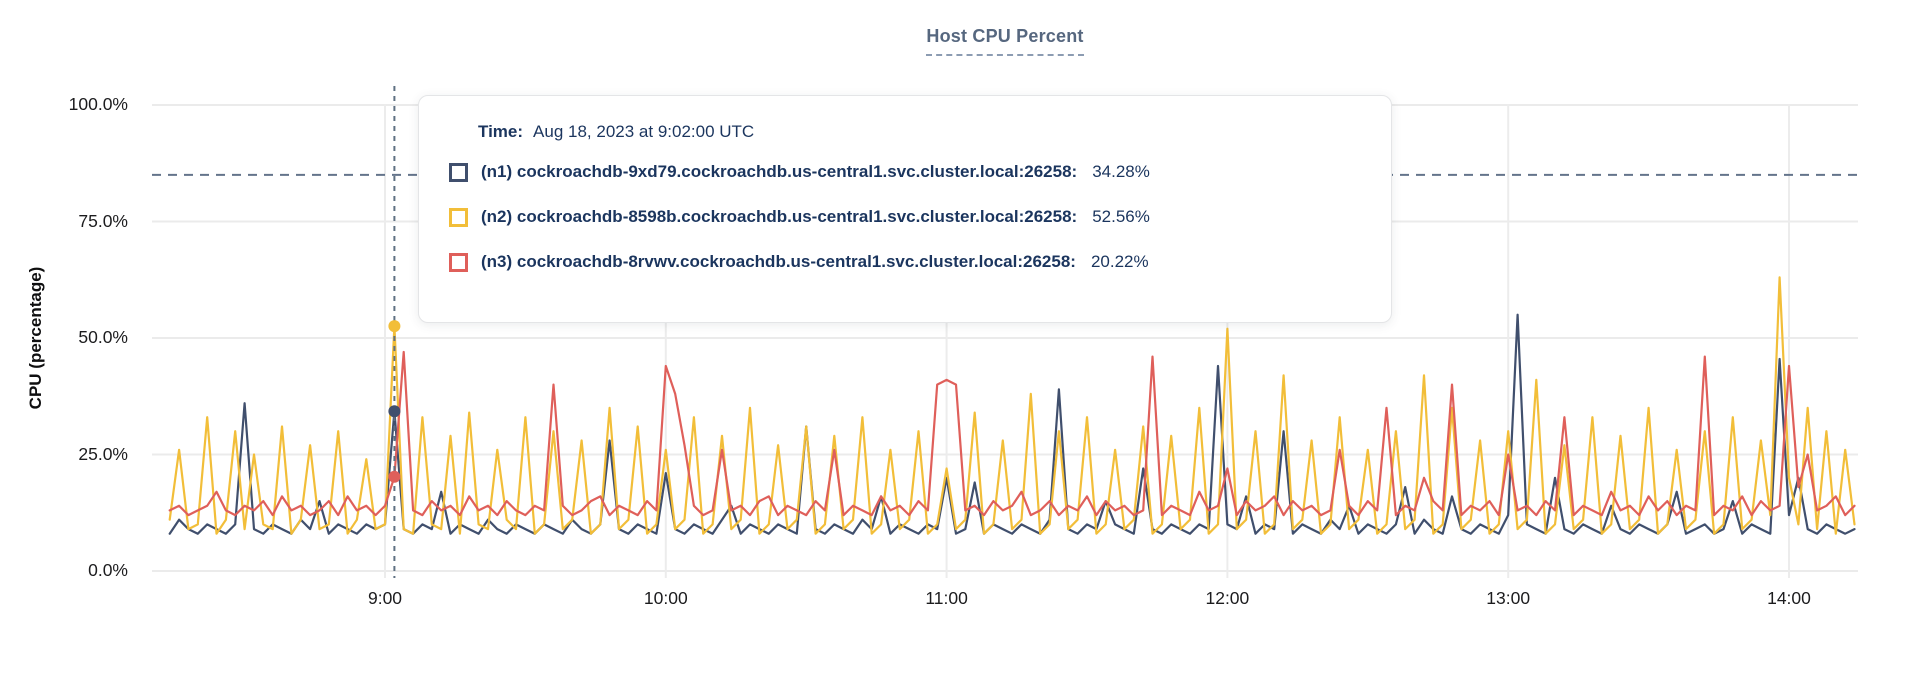  I want to click on chart-header: Host CPU Percent, so click(1005, 41).